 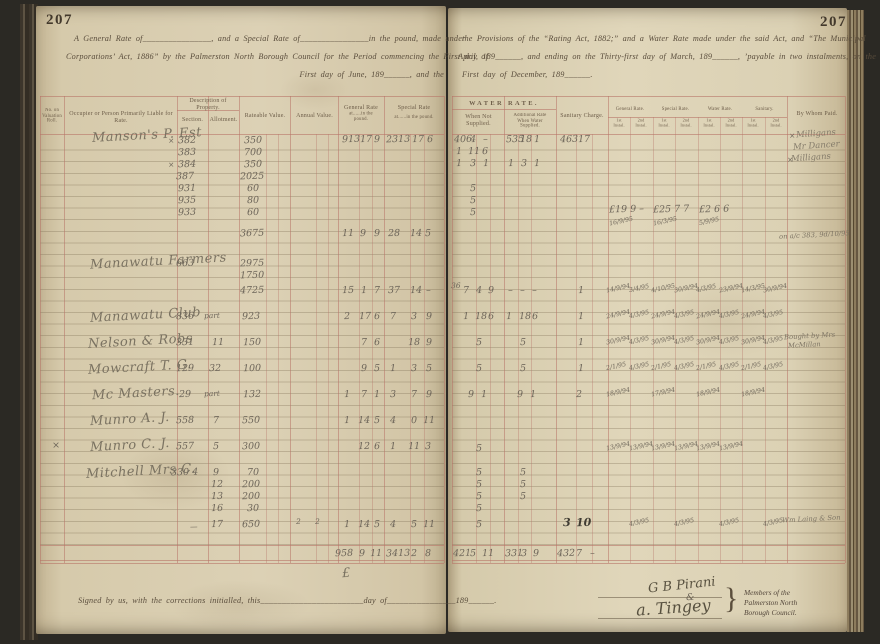 I want to click on handwritten-entry: 923, so click(x=251, y=316).